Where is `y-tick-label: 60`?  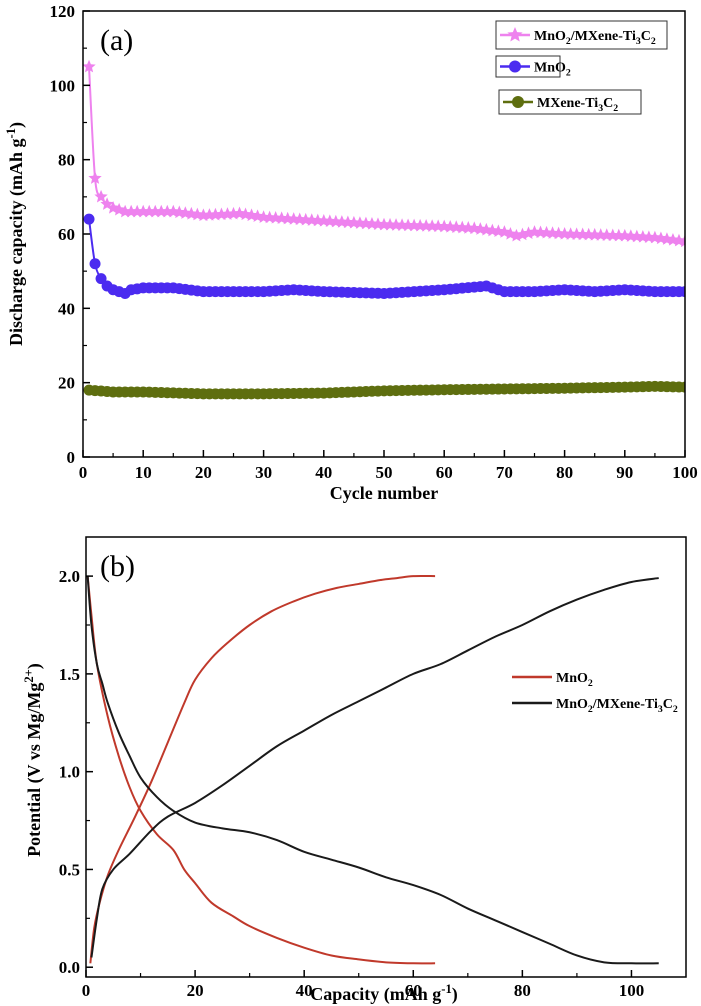 y-tick-label: 60 is located at coordinates (66, 234).